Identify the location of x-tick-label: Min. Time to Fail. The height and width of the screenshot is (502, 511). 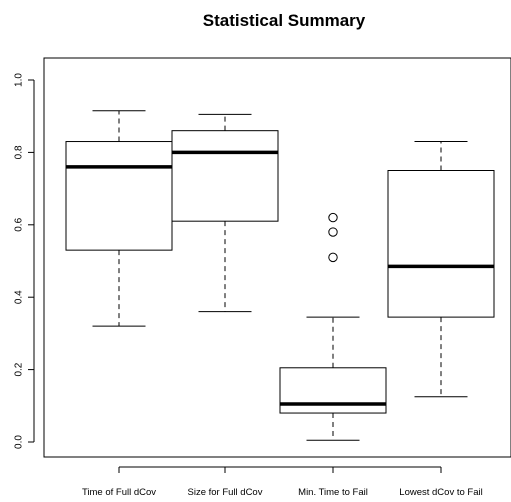
(333, 492).